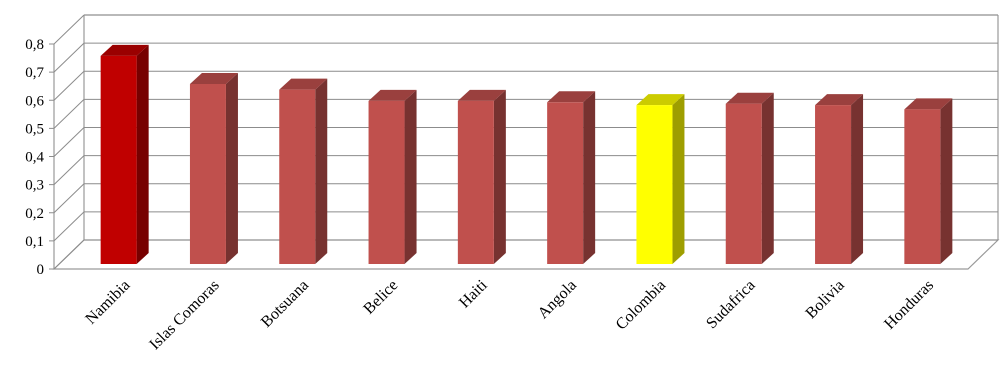 The height and width of the screenshot is (385, 1000). I want to click on y-tick-label: 0,1, so click(34, 242).